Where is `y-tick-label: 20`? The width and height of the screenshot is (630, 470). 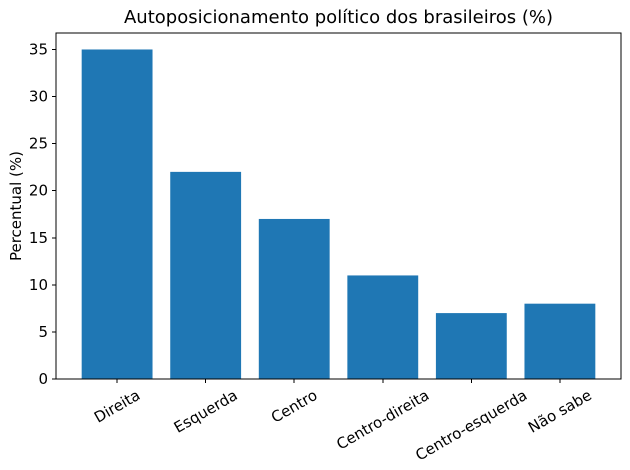 y-tick-label: 20 is located at coordinates (38, 191).